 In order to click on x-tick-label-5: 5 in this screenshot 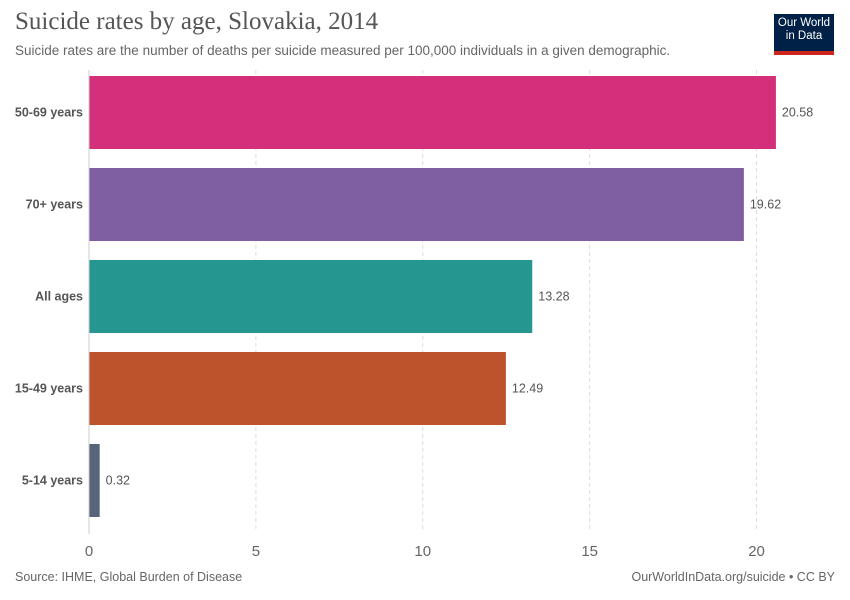, I will do `click(256, 551)`.